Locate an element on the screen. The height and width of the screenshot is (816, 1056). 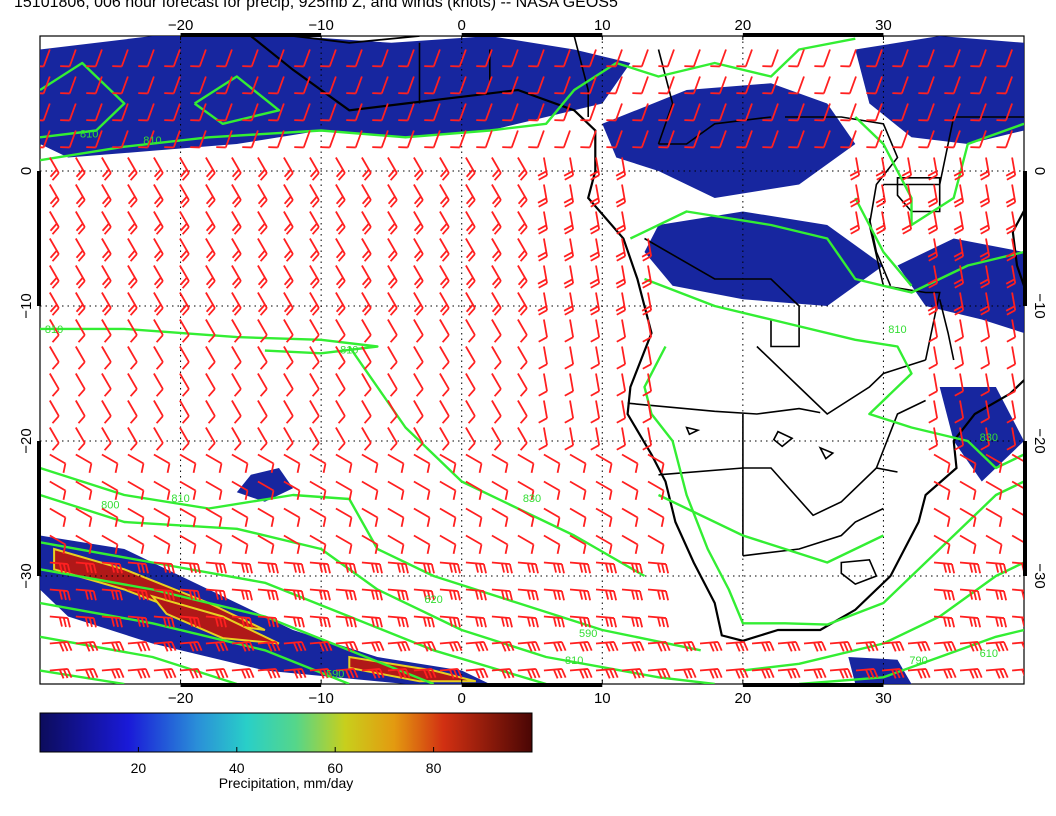
frame-bar-bottom is located at coordinates (813, 685).